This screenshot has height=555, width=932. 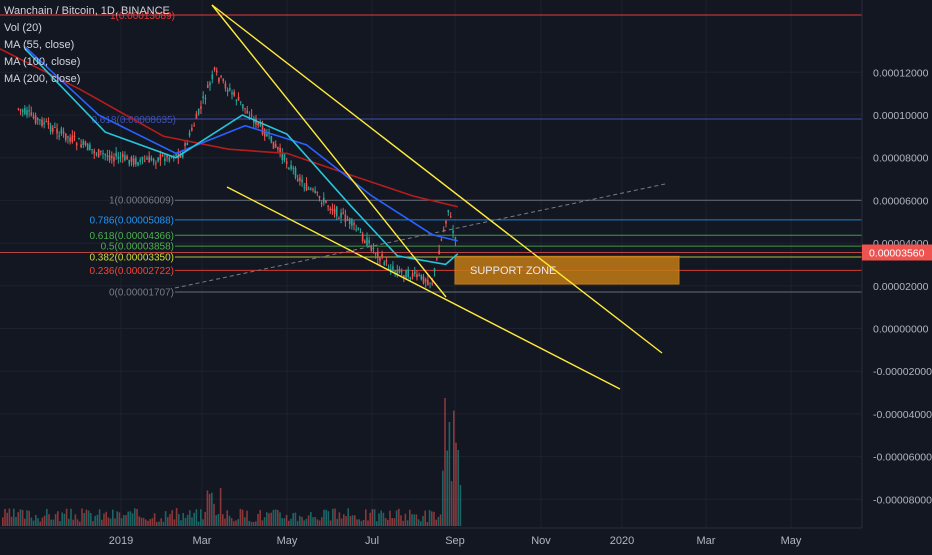 What do you see at coordinates (121, 541) in the screenshot?
I see `time-tick-label: 2019` at bounding box center [121, 541].